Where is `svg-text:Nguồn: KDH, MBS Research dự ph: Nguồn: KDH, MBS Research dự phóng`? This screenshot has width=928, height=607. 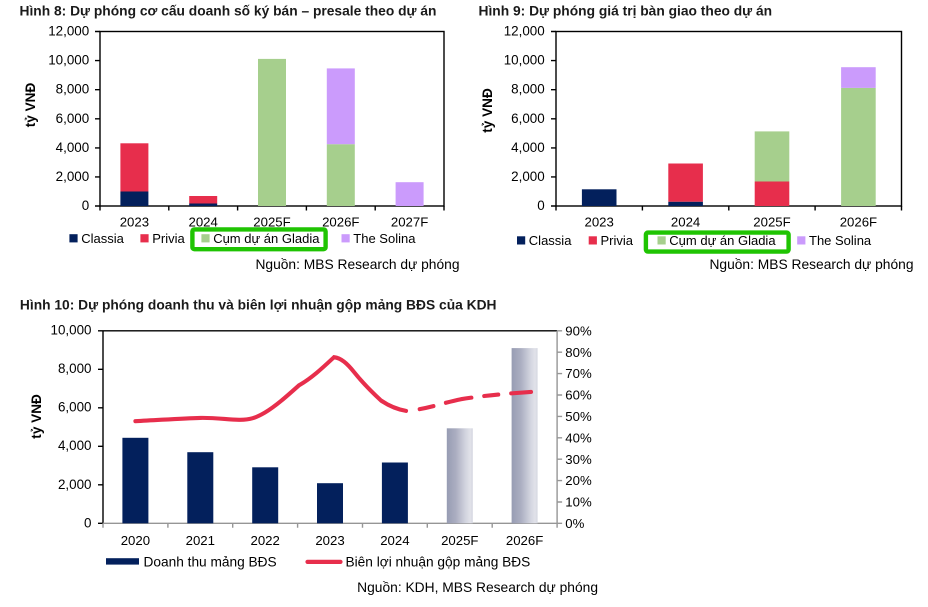
svg-text:Nguồn: KDH, MBS Research dự ph: Nguồn: KDH, MBS Research dự phóng is located at coordinates (477, 587).